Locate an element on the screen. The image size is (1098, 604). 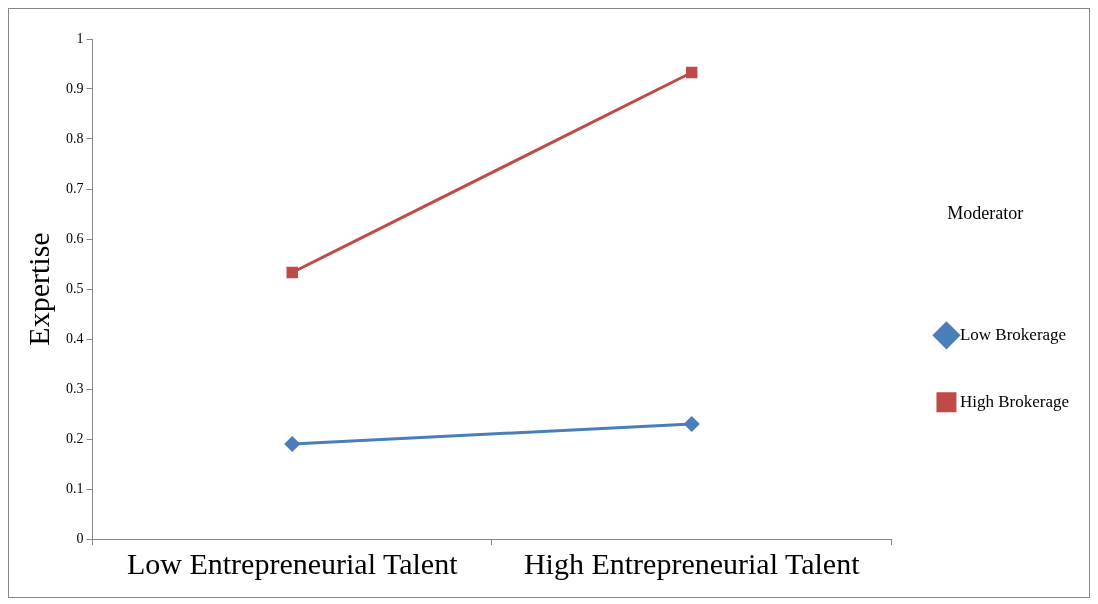
y-tick-label: 0.9 is located at coordinates (75, 88).